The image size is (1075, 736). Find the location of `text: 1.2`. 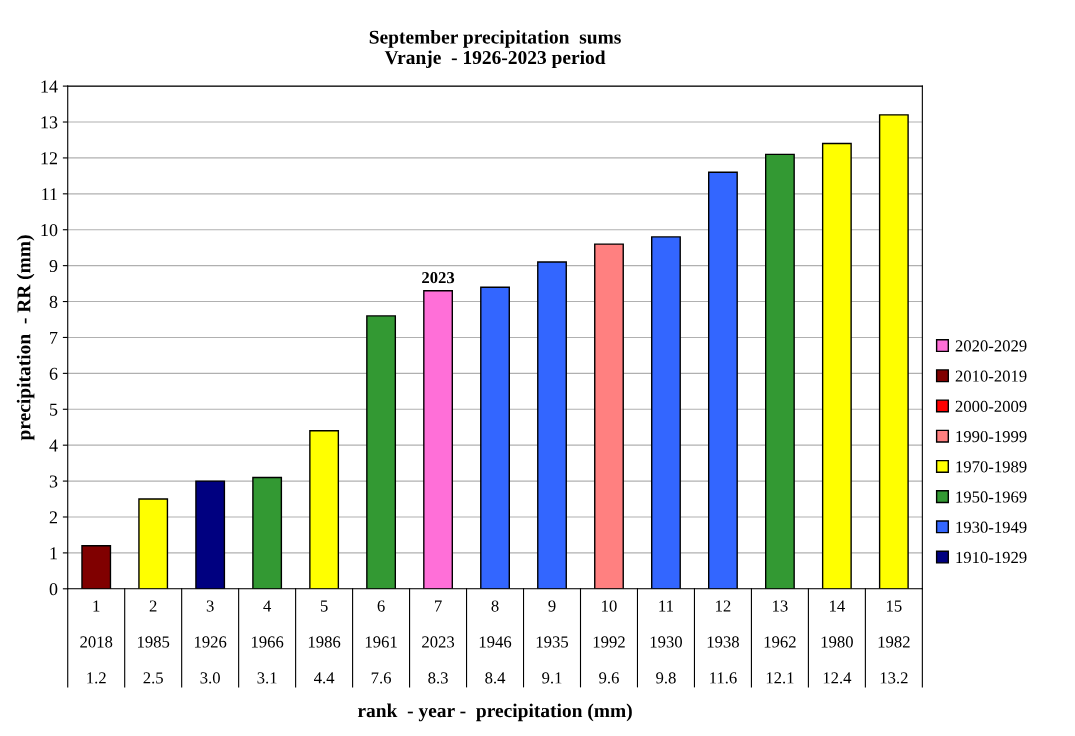

text: 1.2 is located at coordinates (96, 678).